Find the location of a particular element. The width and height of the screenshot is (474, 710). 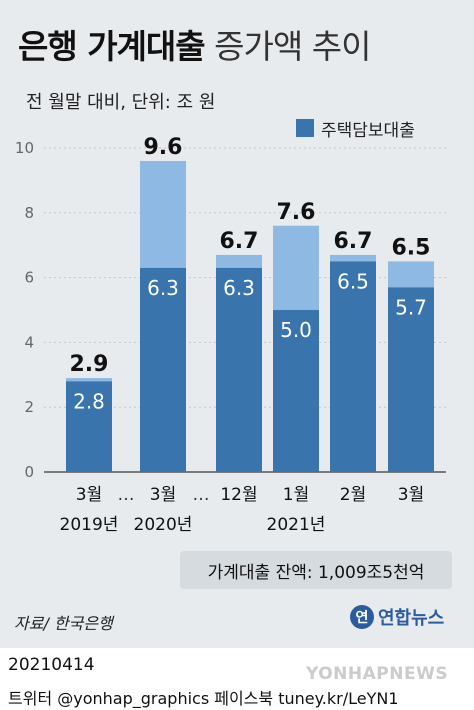

chart-subtitle: 전 월말 대비, 단위: 조 원 is located at coordinates (121, 102).